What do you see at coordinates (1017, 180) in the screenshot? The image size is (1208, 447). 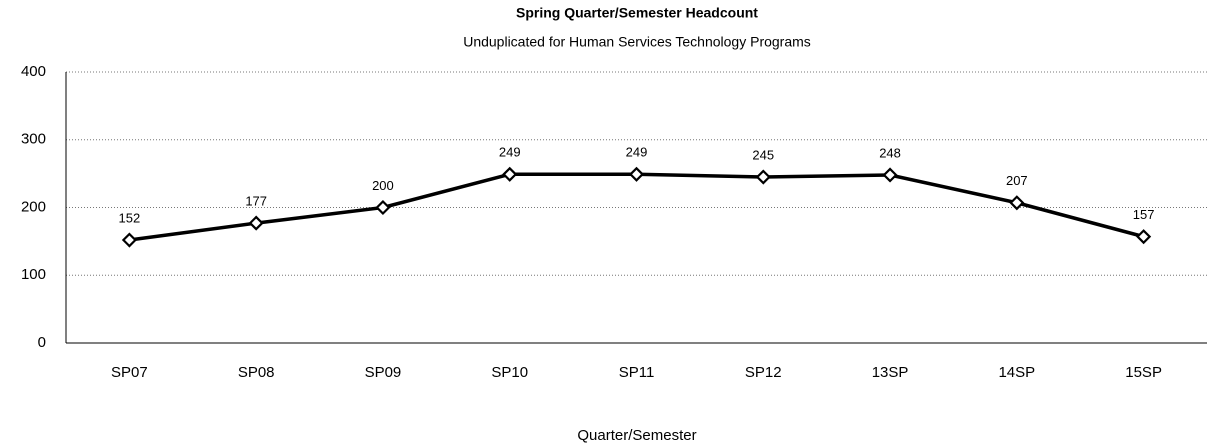 I see `data-label: 207` at bounding box center [1017, 180].